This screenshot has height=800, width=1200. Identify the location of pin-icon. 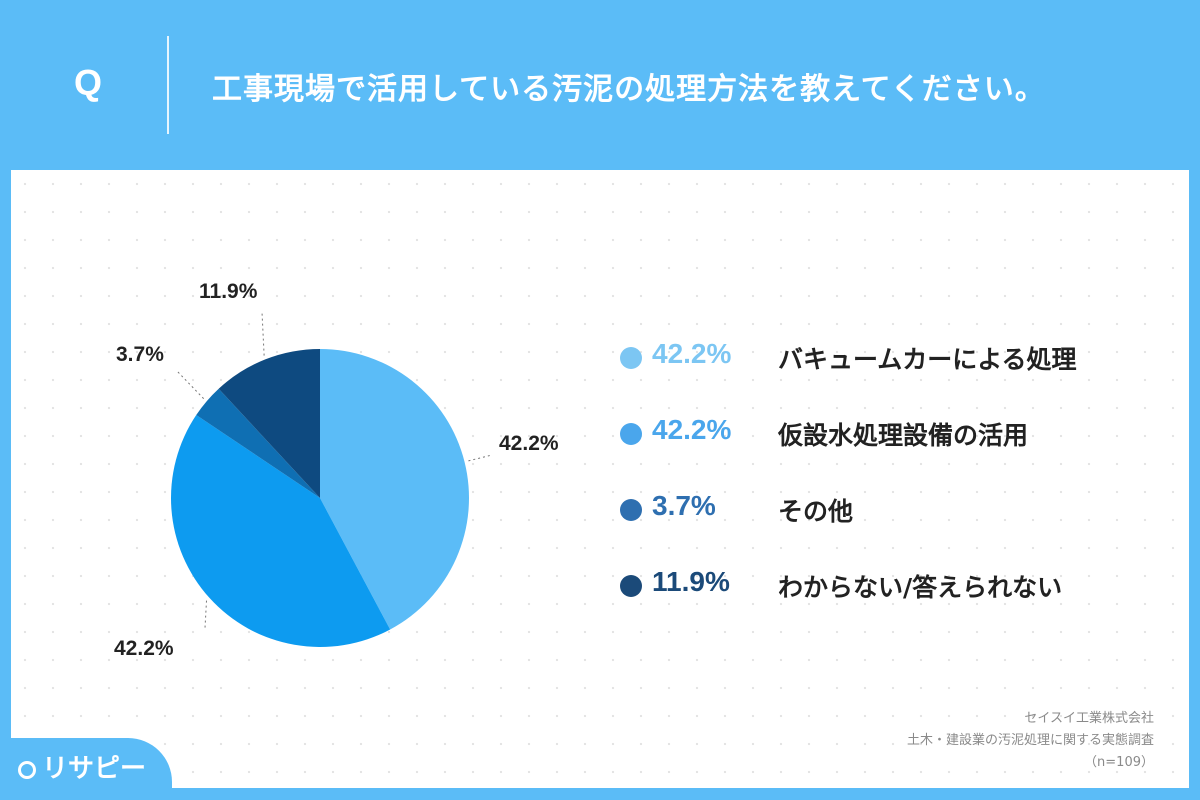
(27, 769).